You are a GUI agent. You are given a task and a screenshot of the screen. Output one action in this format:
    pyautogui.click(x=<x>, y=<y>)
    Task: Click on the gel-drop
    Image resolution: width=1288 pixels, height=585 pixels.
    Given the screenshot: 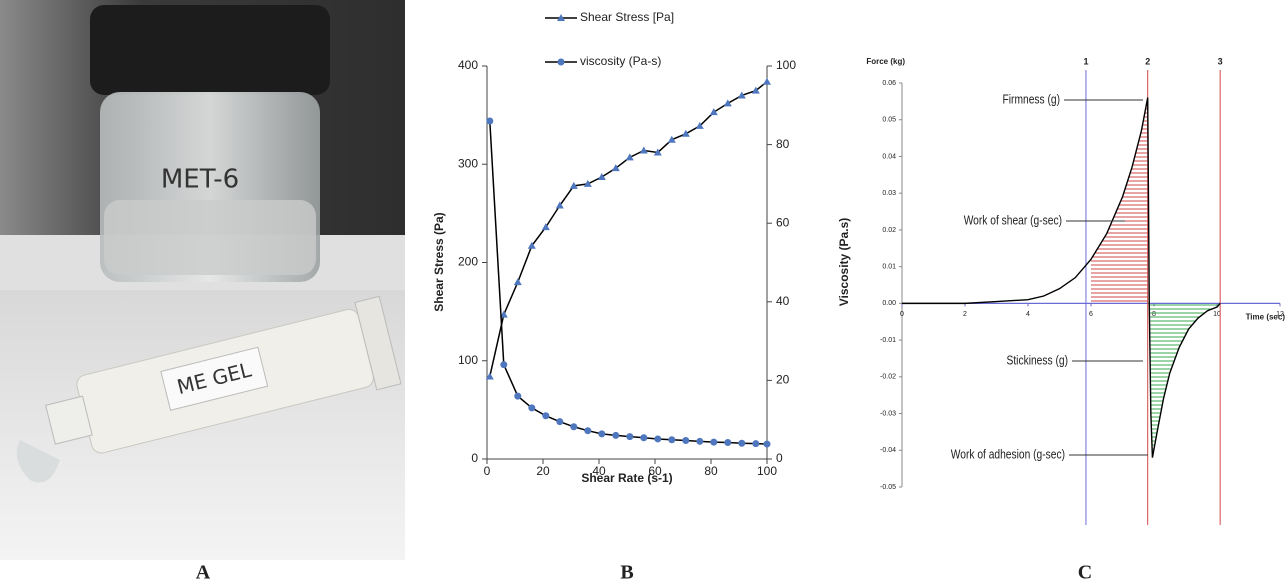 What is the action you would take?
    pyautogui.click(x=38, y=461)
    